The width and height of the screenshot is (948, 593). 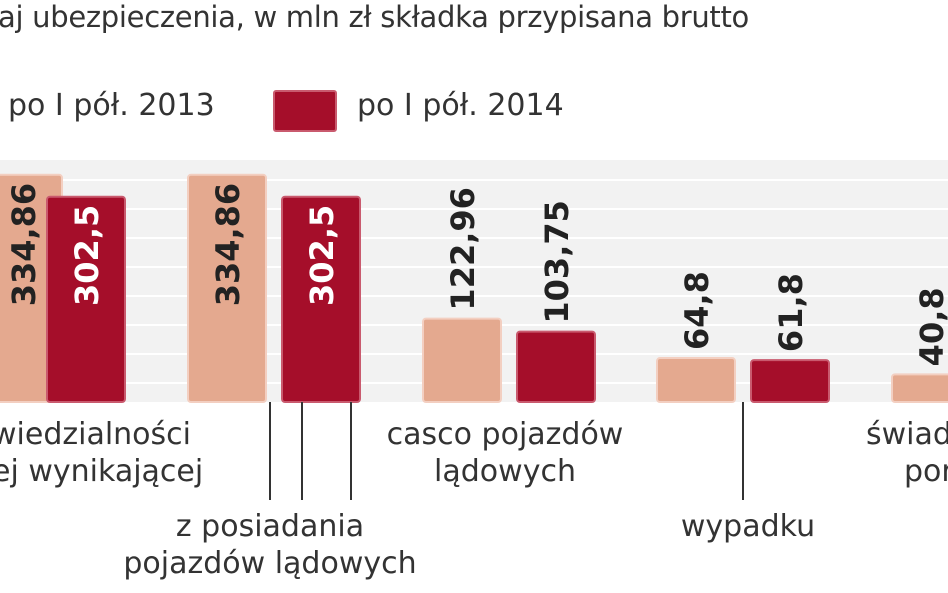 I want to click on data-label: 40,8, so click(x=930, y=326).